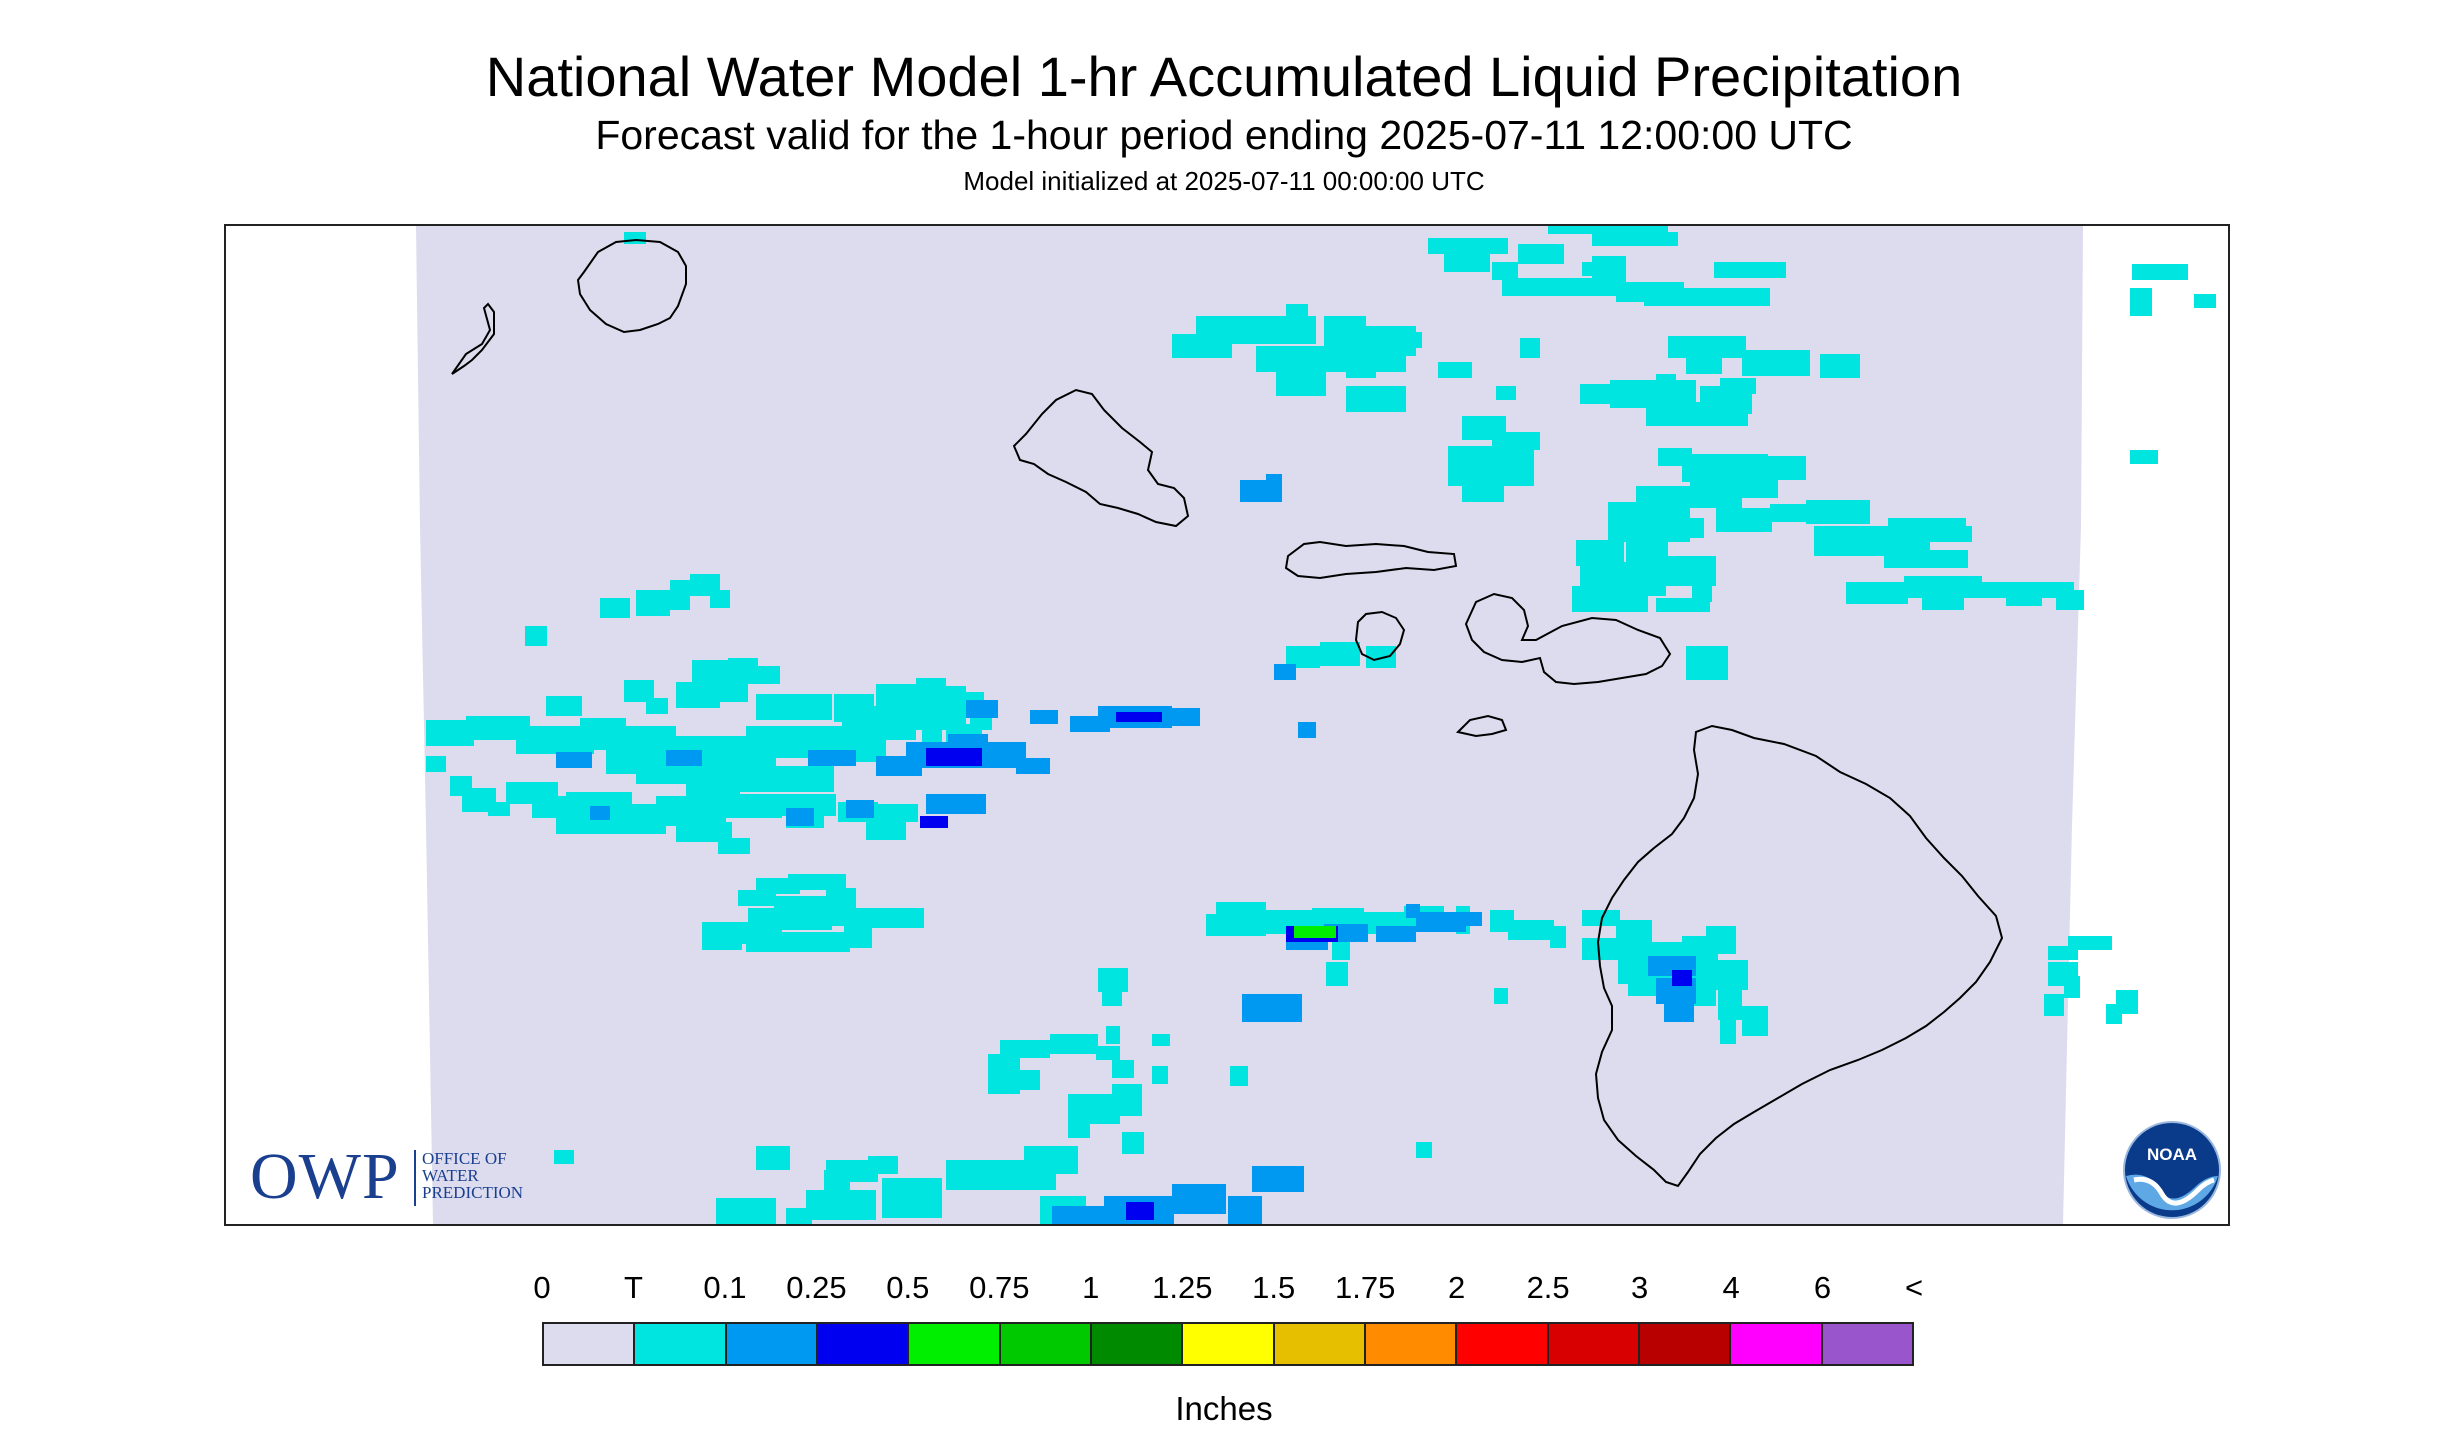 This screenshot has height=1448, width=2448. I want to click on colorbar-label: 4, so click(1731, 1287).